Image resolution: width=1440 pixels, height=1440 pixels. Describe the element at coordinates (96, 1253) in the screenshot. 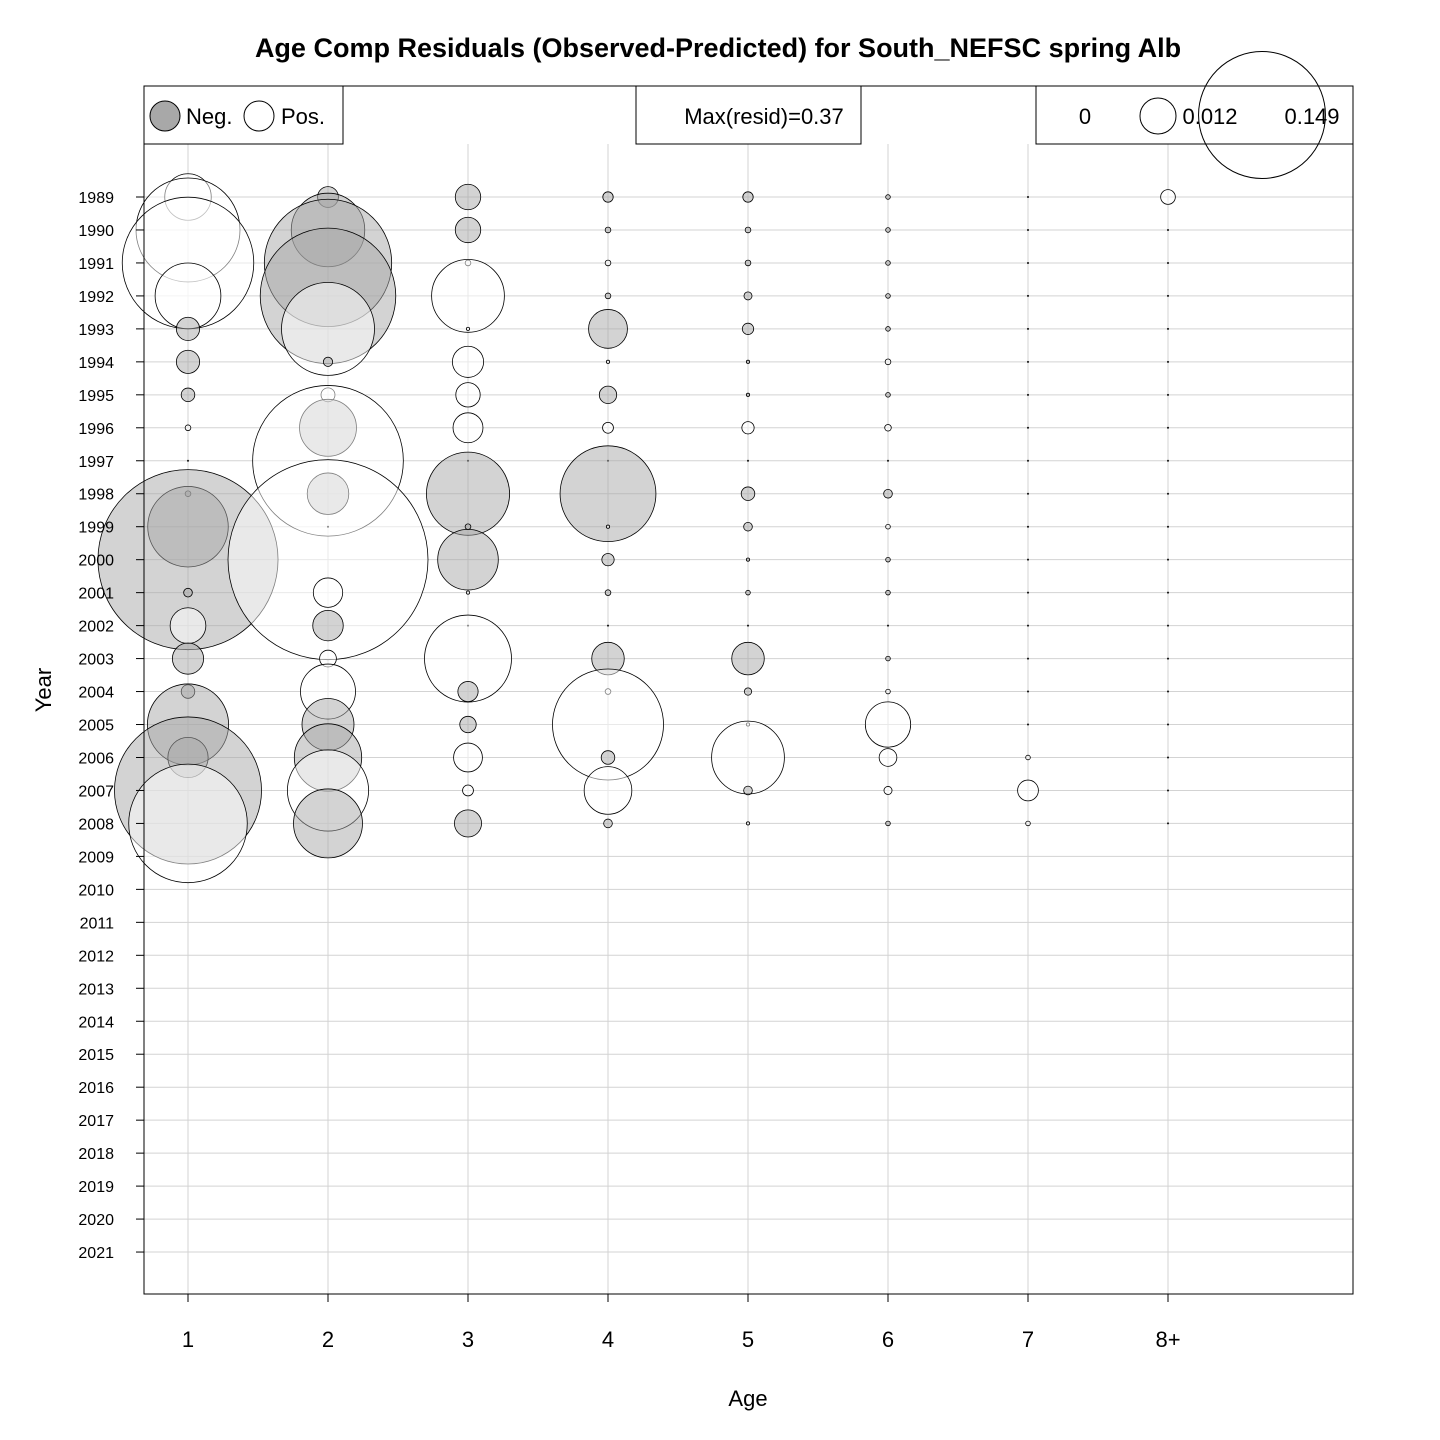

I see `y-tick-label-2021: 2021` at that location.